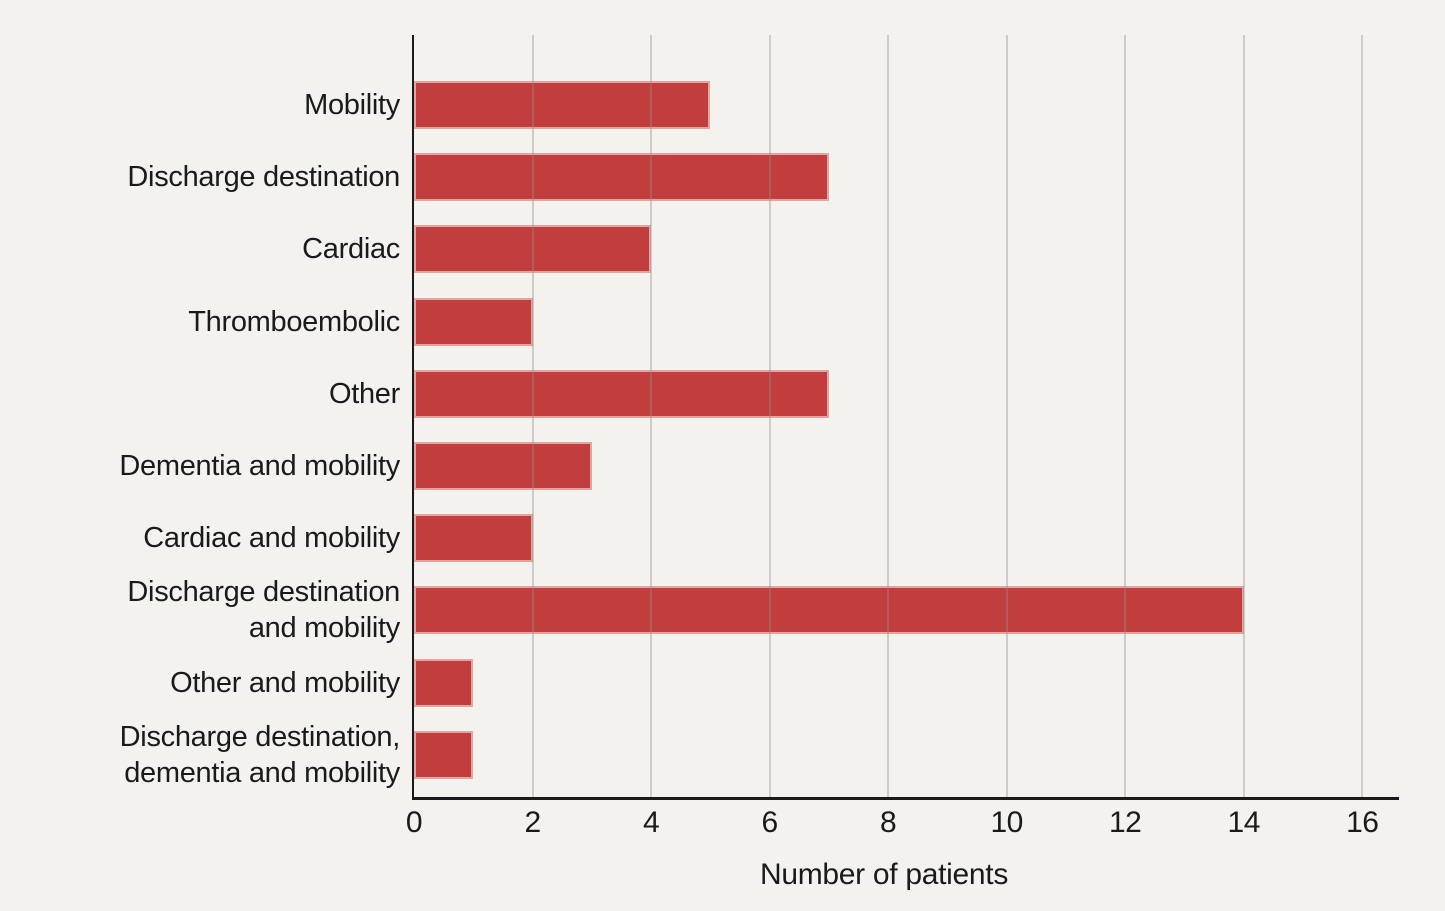 The height and width of the screenshot is (911, 1445). Describe the element at coordinates (1362, 822) in the screenshot. I see `x-tick-label: 16` at that location.